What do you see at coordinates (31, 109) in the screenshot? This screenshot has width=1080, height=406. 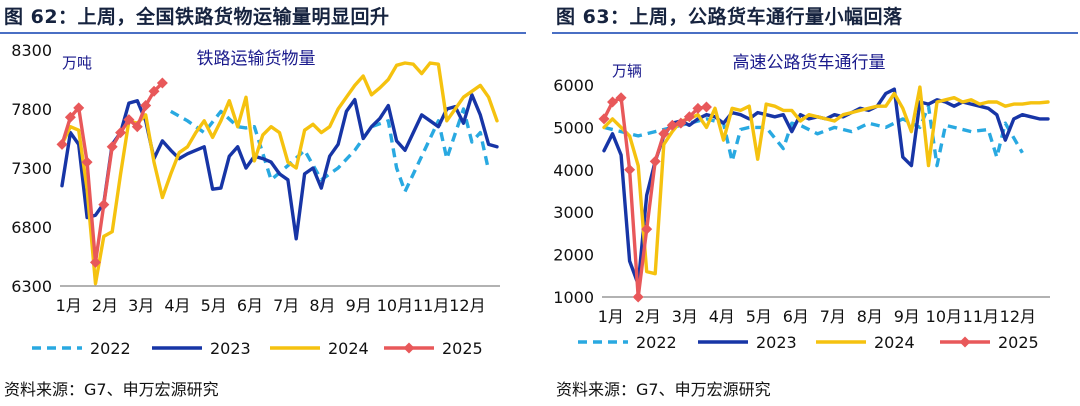 I see `y-tick-label: 7800` at bounding box center [31, 109].